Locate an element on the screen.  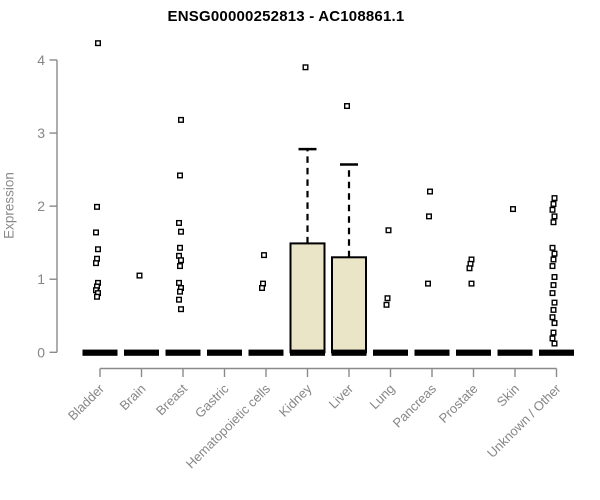
chart-title: ENSG00000252813 - AC108861.1 is located at coordinates (286, 16).